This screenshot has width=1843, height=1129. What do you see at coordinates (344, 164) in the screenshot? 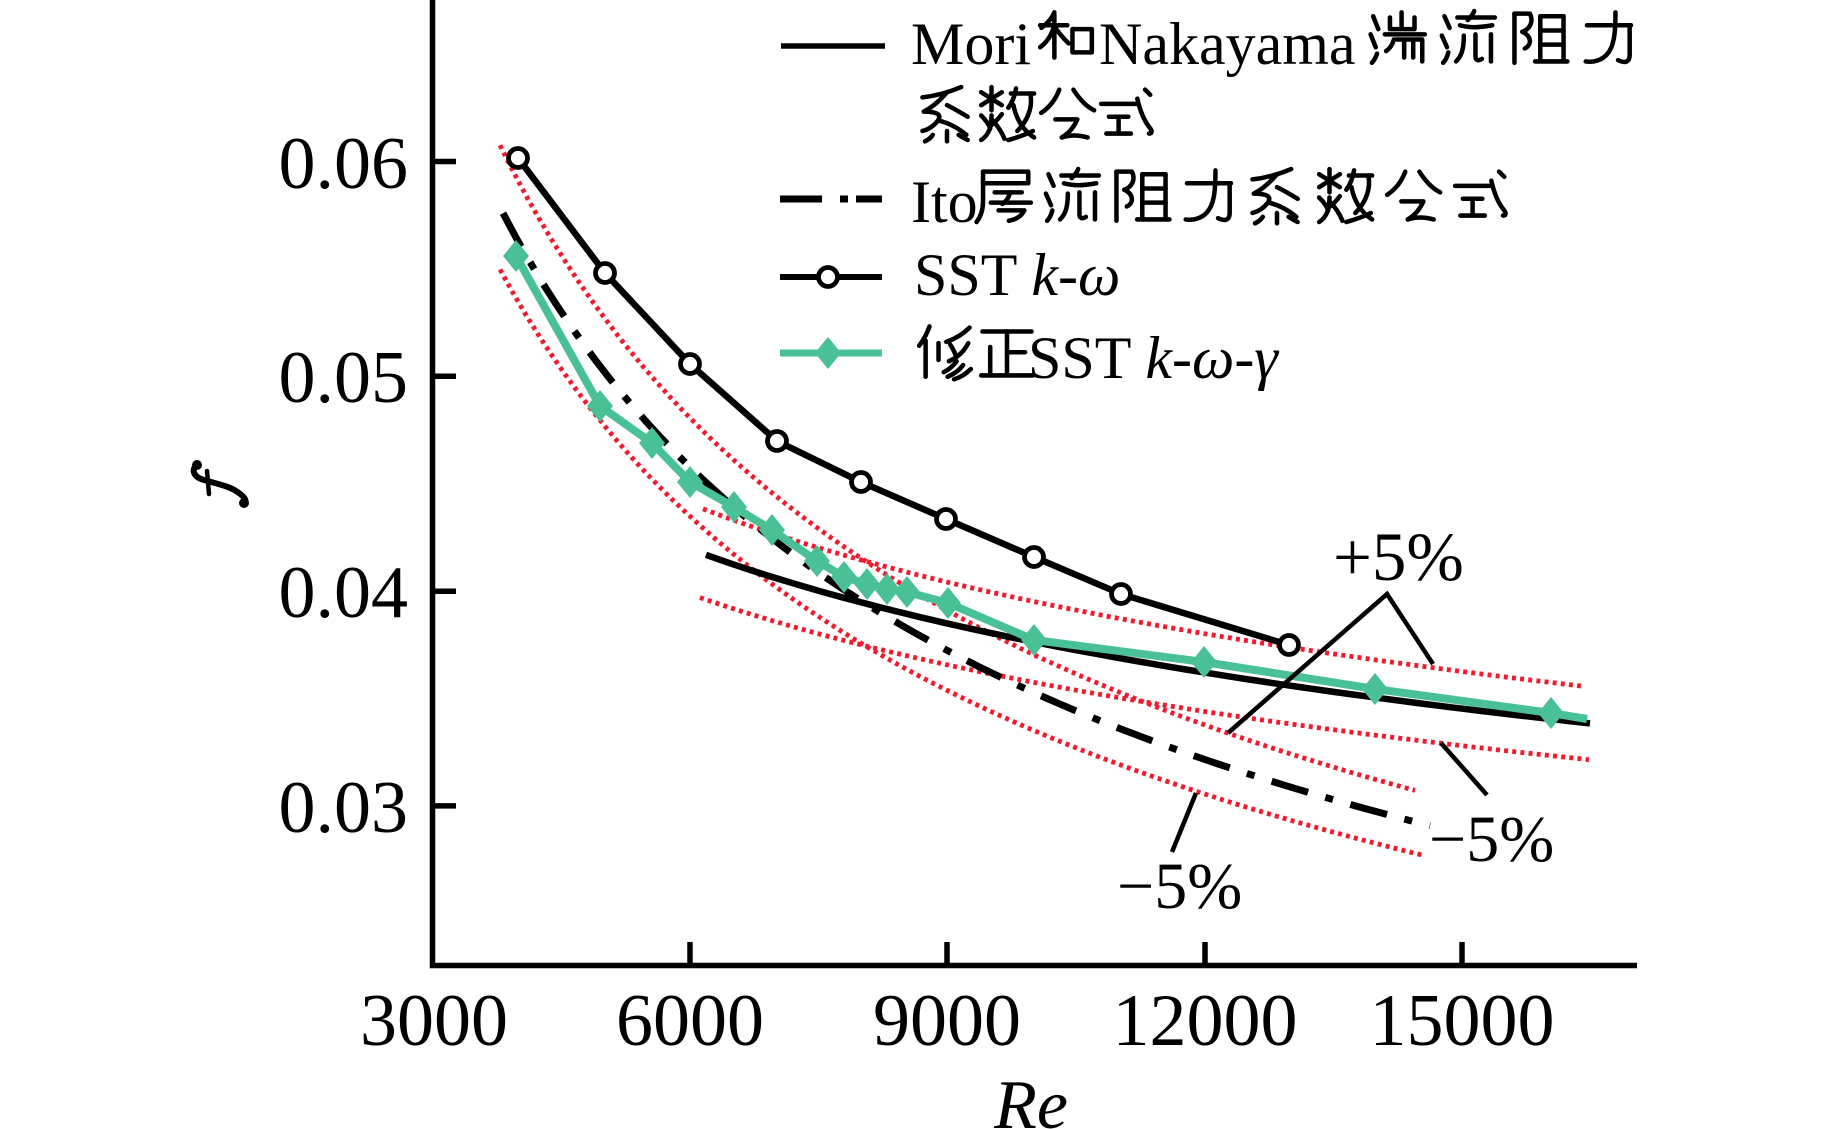
I see `svg-text: 0.06` at bounding box center [344, 164].